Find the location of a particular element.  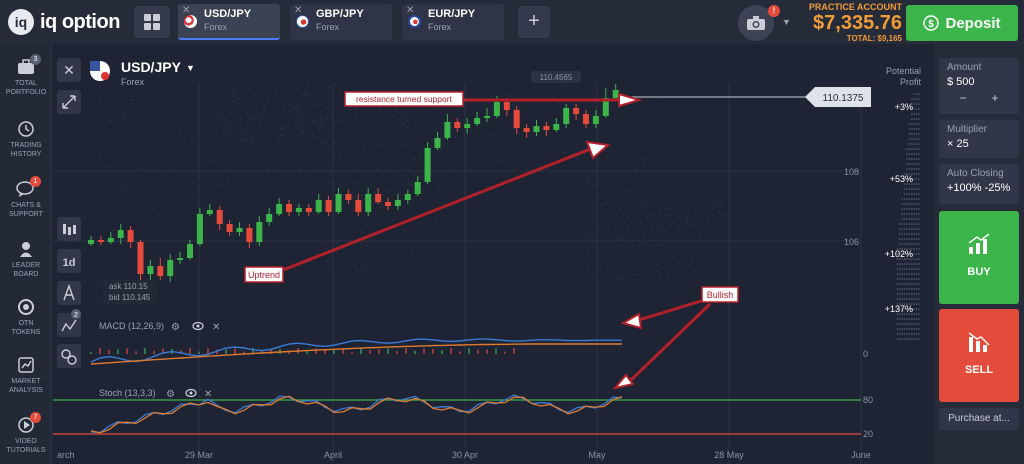

logo: iq iq option is located at coordinates (64, 22).